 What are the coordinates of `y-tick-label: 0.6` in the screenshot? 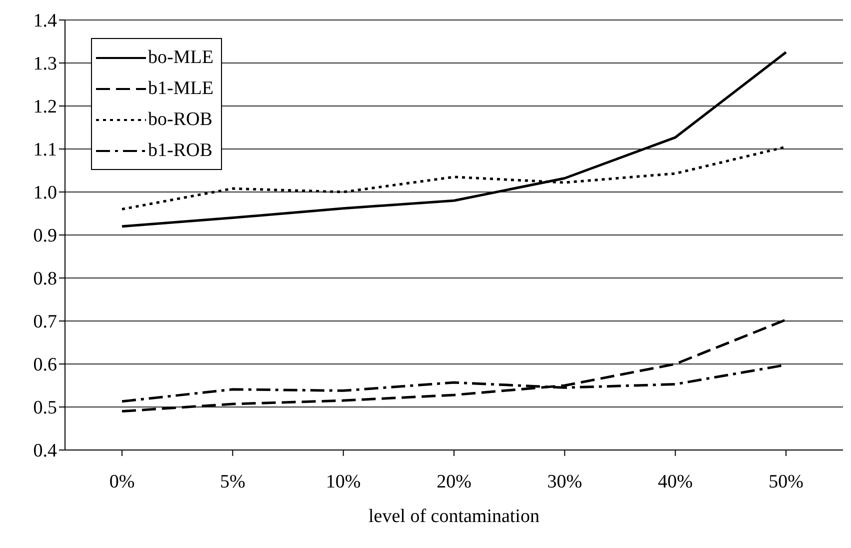 It's located at (45, 365).